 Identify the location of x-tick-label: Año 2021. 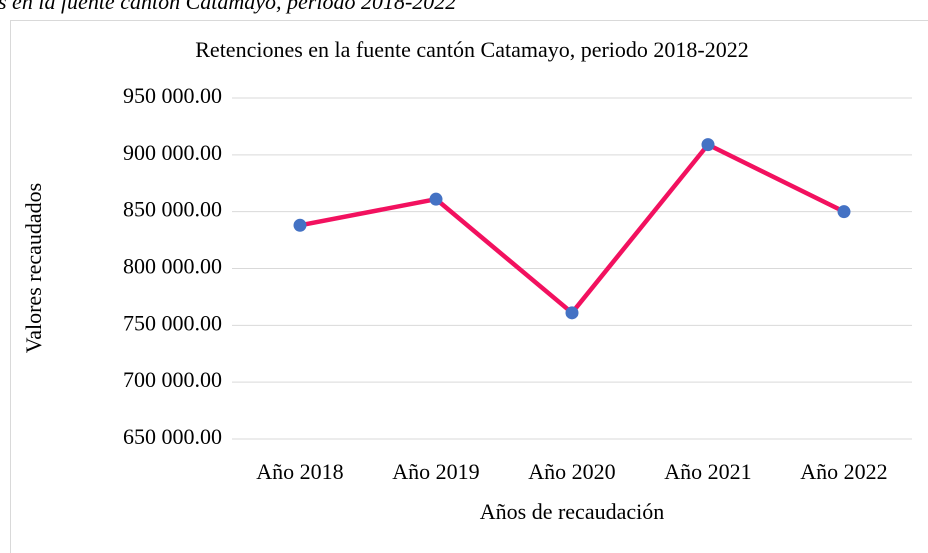
(707, 471).